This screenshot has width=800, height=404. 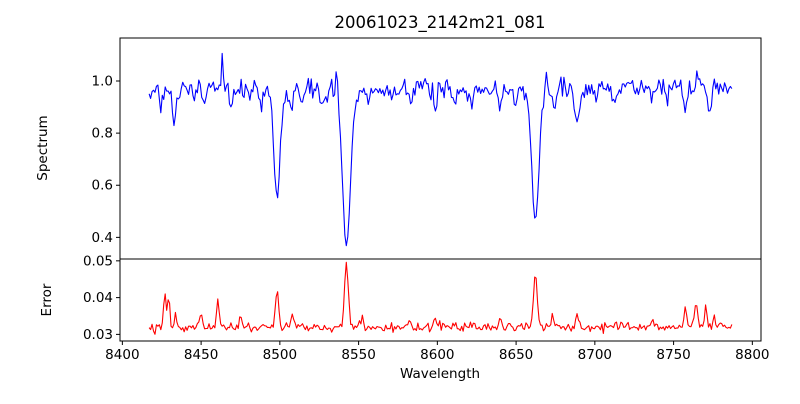 I want to click on error-y-tick-label: 0.04, so click(x=98, y=298).